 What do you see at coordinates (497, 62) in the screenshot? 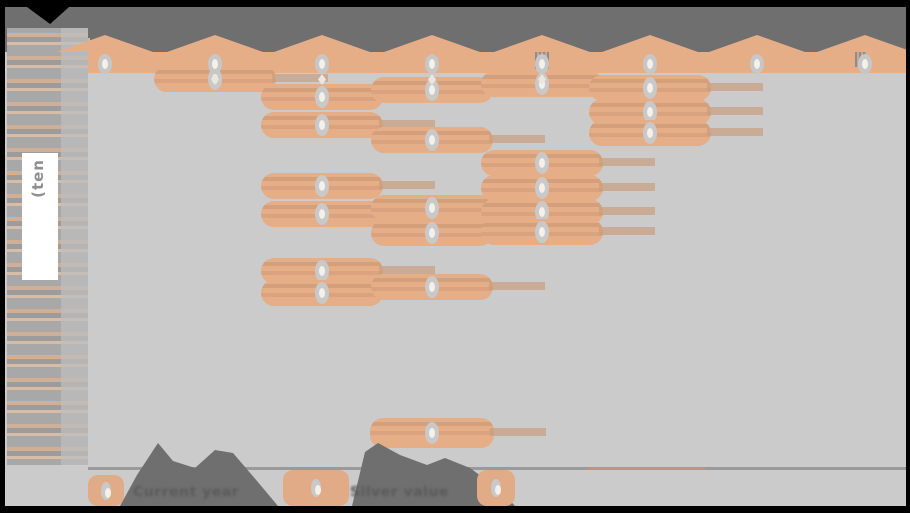
I see `top-band-series-bar` at bounding box center [497, 62].